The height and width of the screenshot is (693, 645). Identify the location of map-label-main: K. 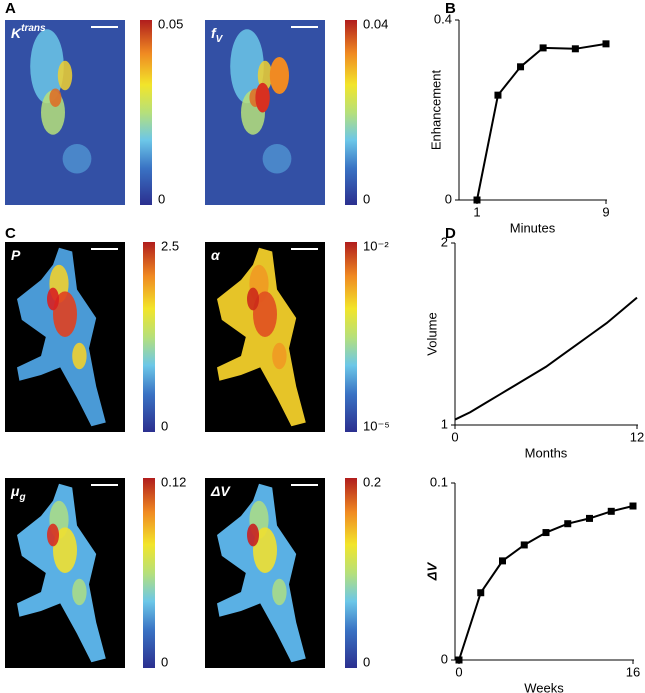
(16, 33).